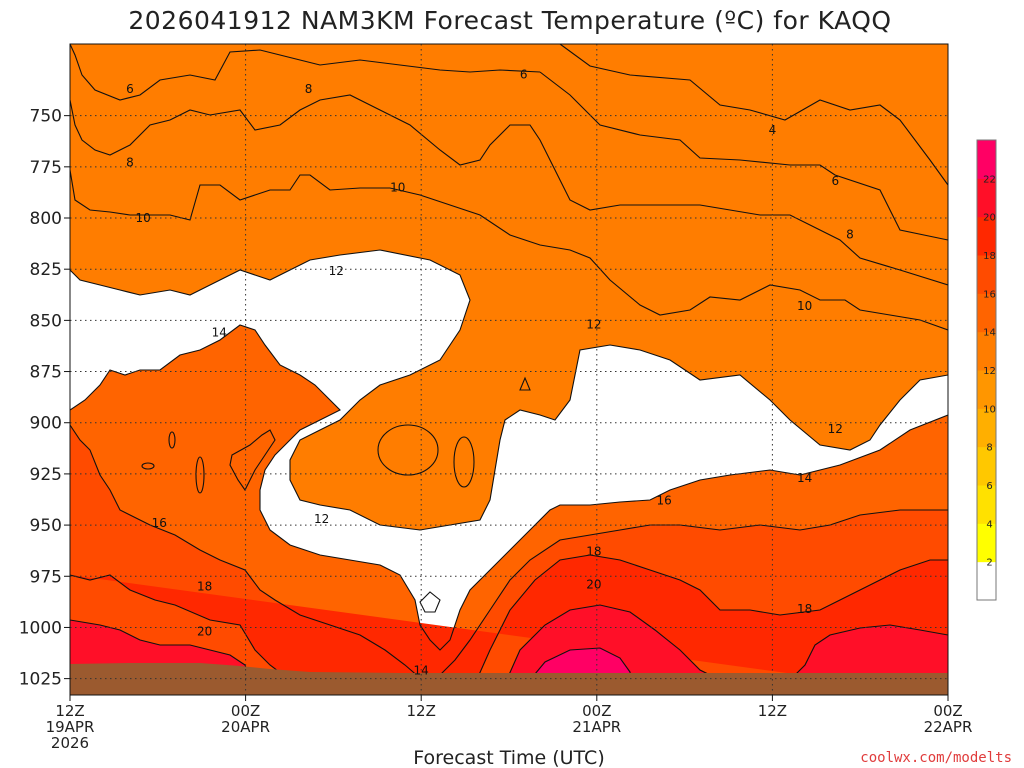 This screenshot has height=768, width=1024. Describe the element at coordinates (989, 563) in the screenshot. I see `colorbar-tick-label: 2` at that location.